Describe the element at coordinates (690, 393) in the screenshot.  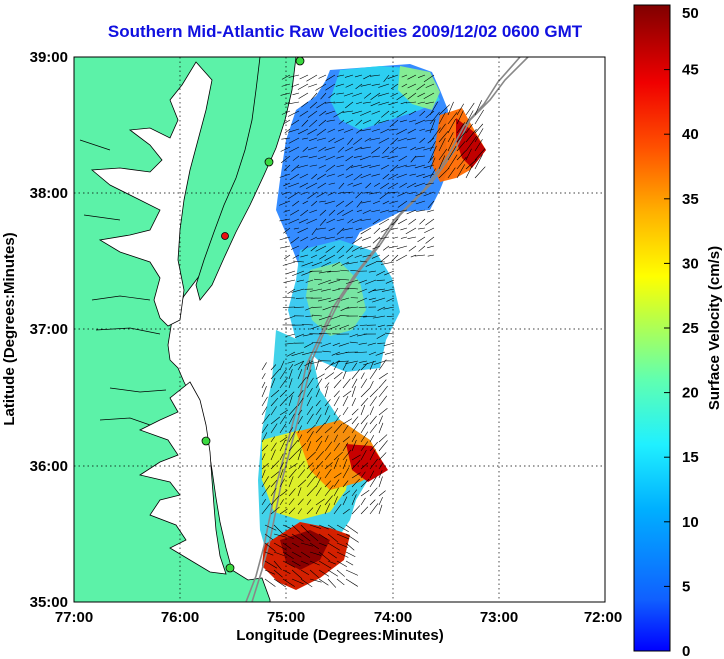
I see `colorbar-tick-label: 20` at that location.